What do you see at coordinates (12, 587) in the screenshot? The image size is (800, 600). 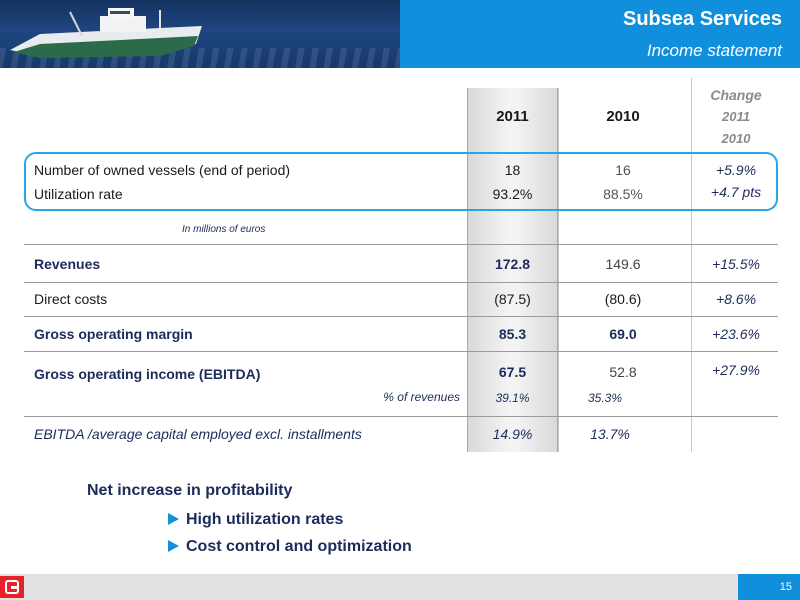 I see `company-logo-icon` at bounding box center [12, 587].